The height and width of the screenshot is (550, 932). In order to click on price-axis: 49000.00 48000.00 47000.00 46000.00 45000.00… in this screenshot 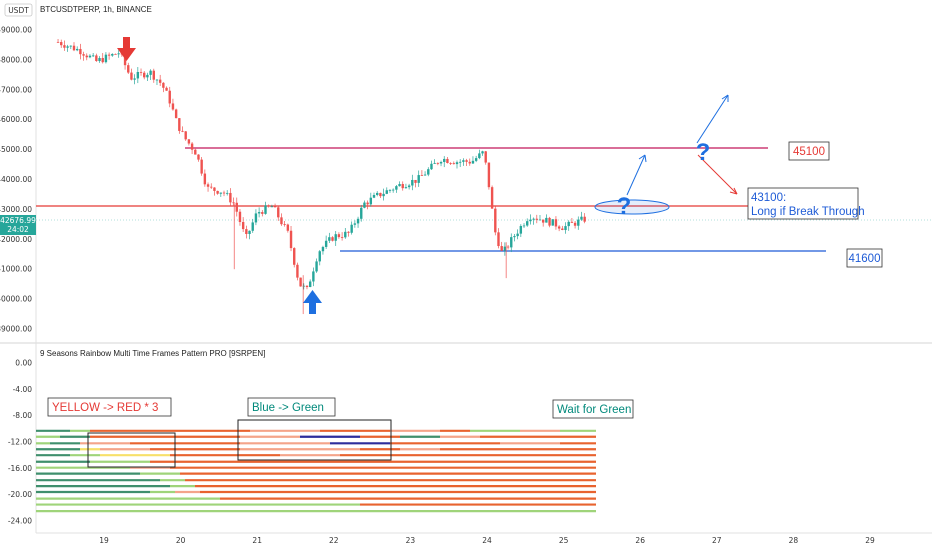, I will do `click(16, 180)`.